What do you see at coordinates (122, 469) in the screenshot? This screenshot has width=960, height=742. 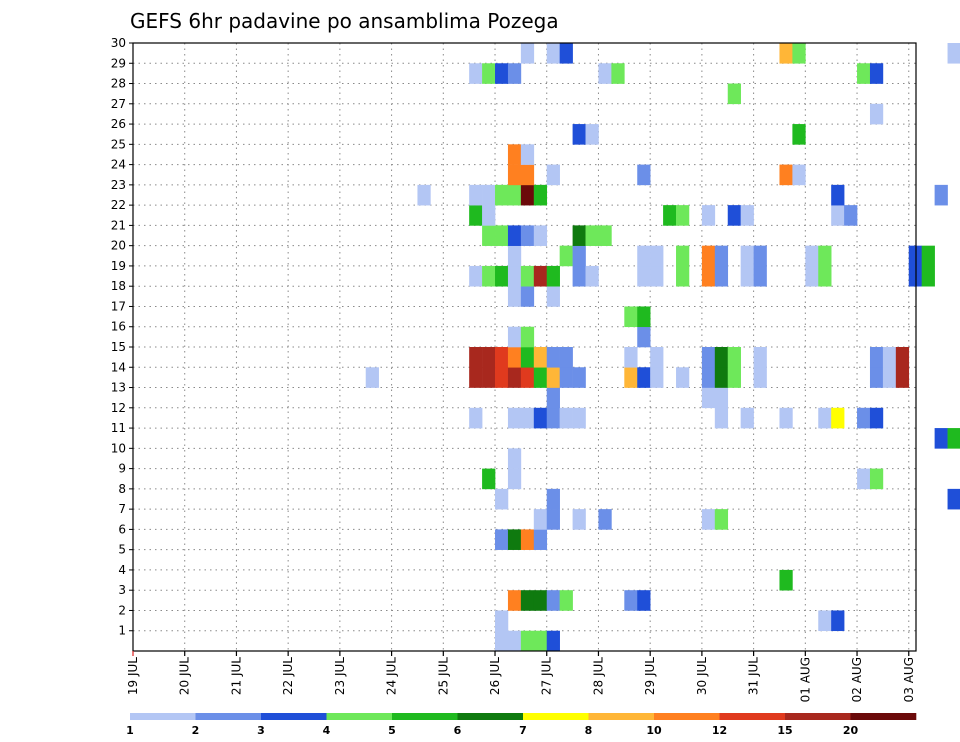 I see `y-tick-label: 9` at bounding box center [122, 469].